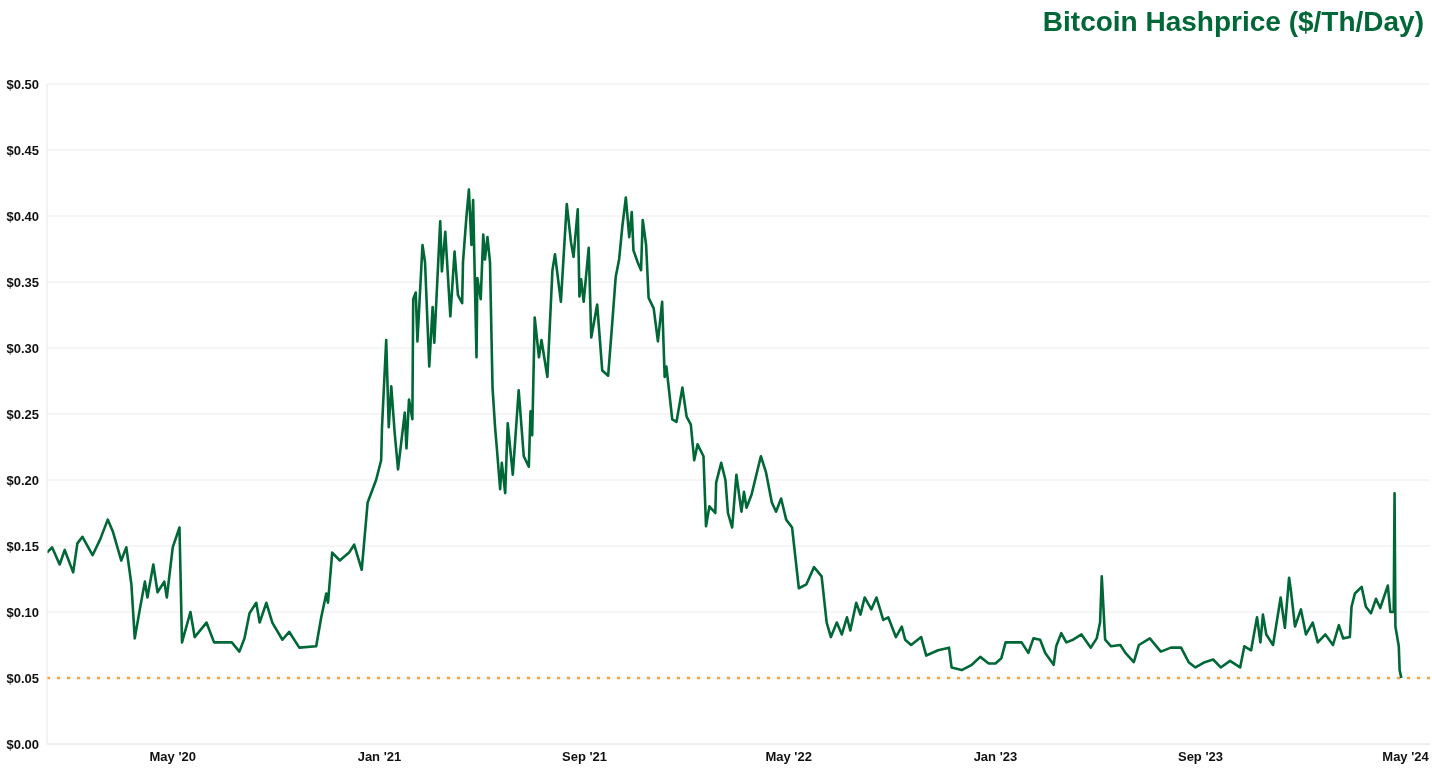 This screenshot has width=1432, height=774. I want to click on x-tick-label: Jan '23, so click(995, 757).